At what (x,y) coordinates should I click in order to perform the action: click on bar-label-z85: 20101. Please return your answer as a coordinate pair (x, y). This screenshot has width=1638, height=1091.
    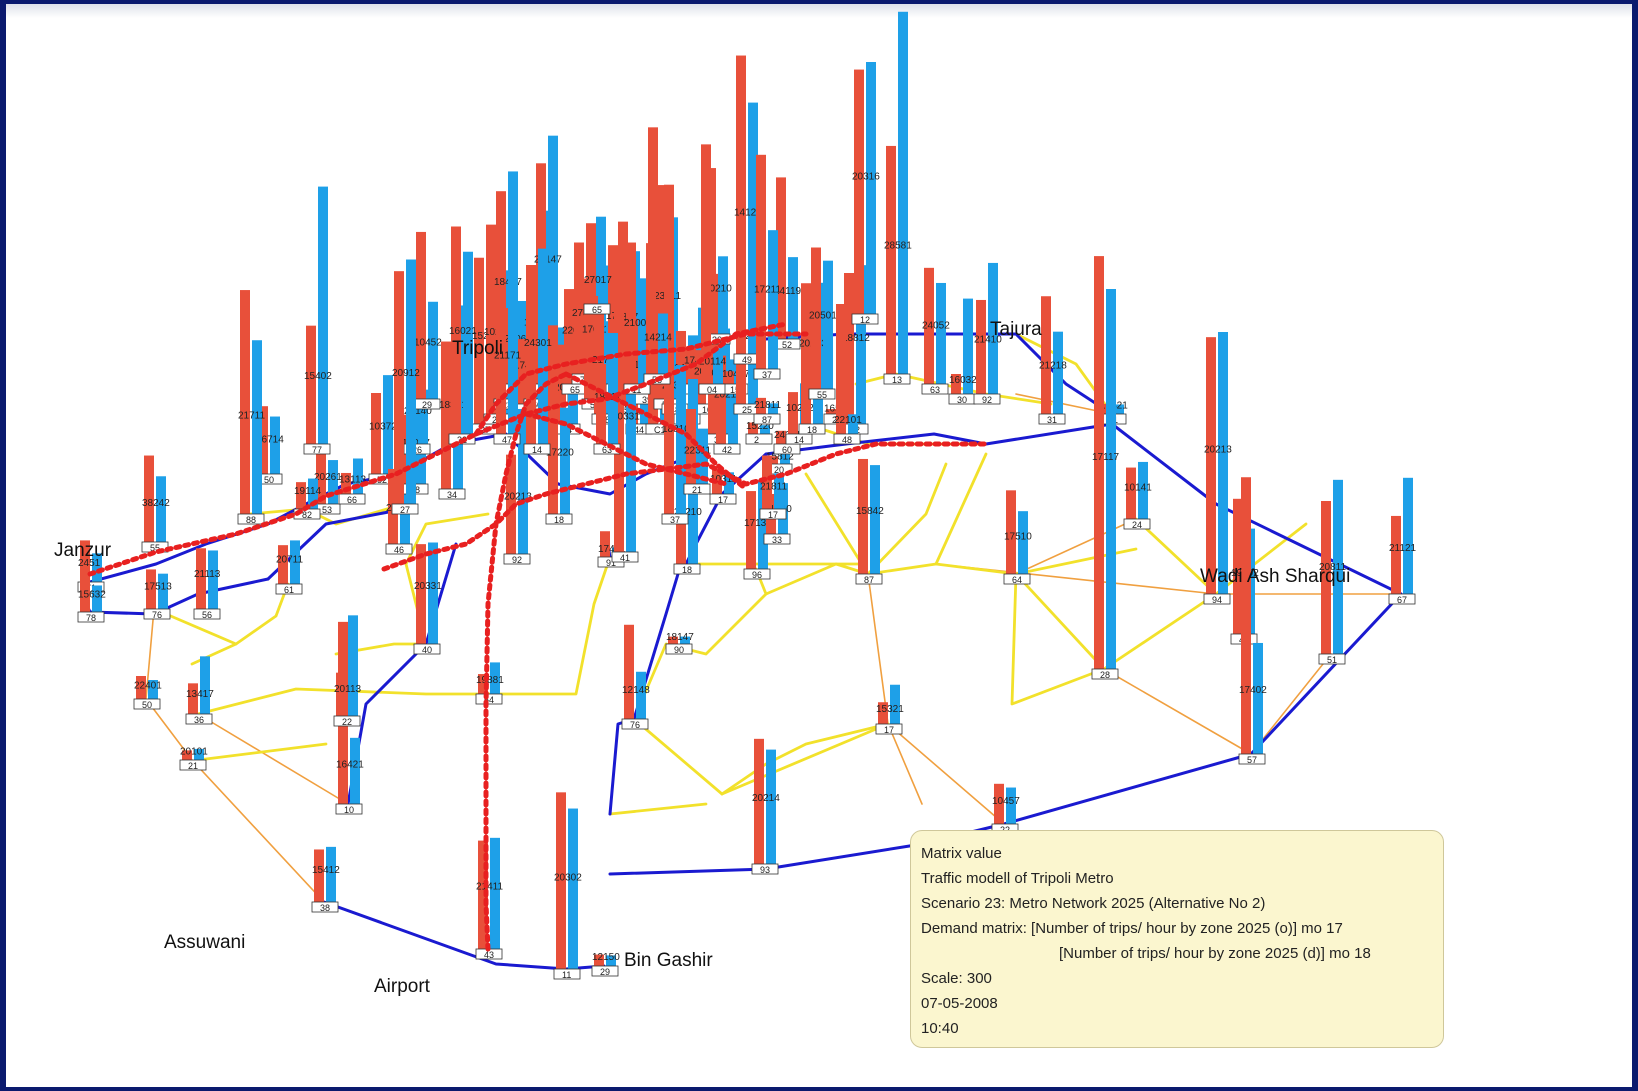
    Looking at the image, I should click on (194, 752).